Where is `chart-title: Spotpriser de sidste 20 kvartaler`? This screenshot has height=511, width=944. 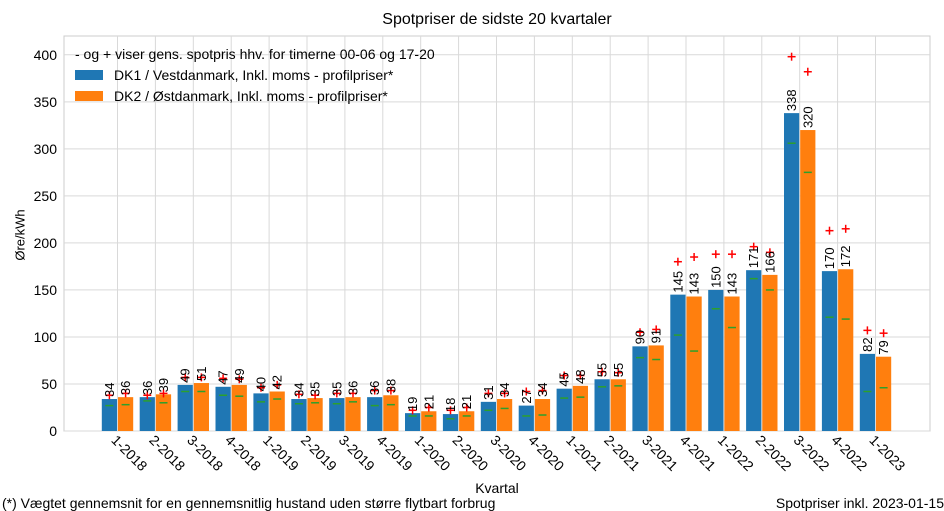
chart-title: Spotpriser de sidste 20 kvartaler is located at coordinates (497, 19).